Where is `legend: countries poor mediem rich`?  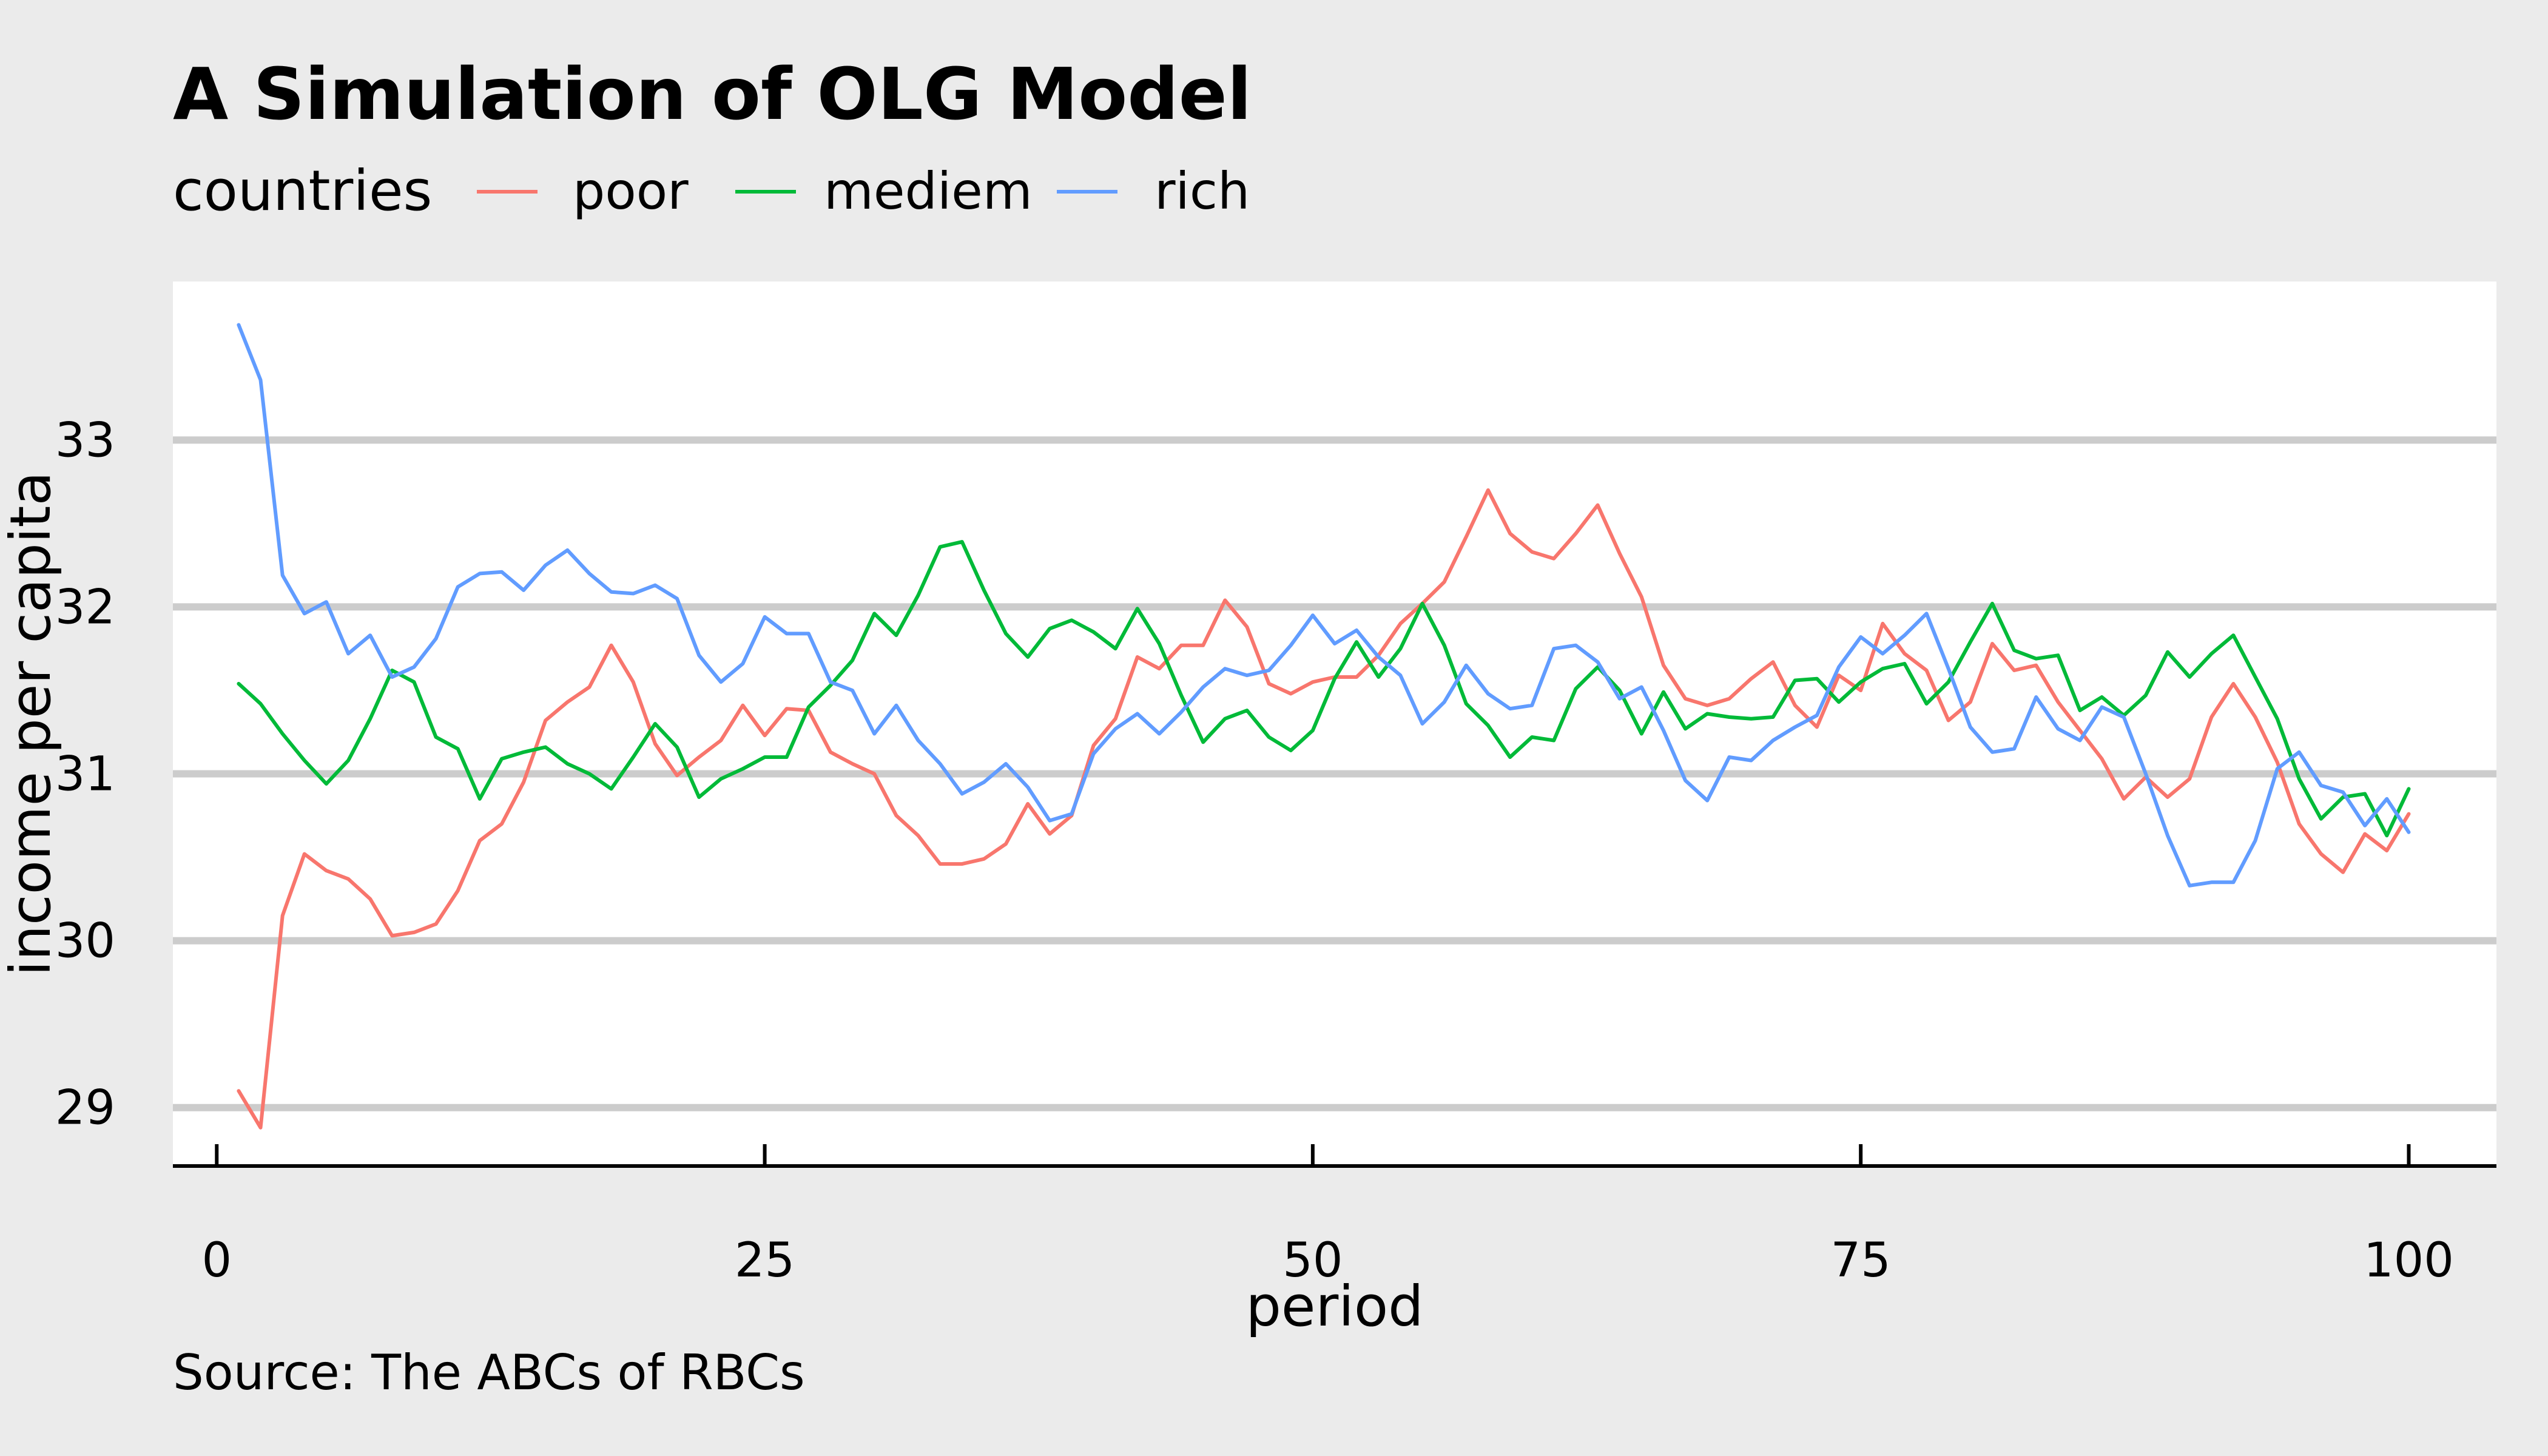
legend: countries poor mediem rich is located at coordinates (711, 190).